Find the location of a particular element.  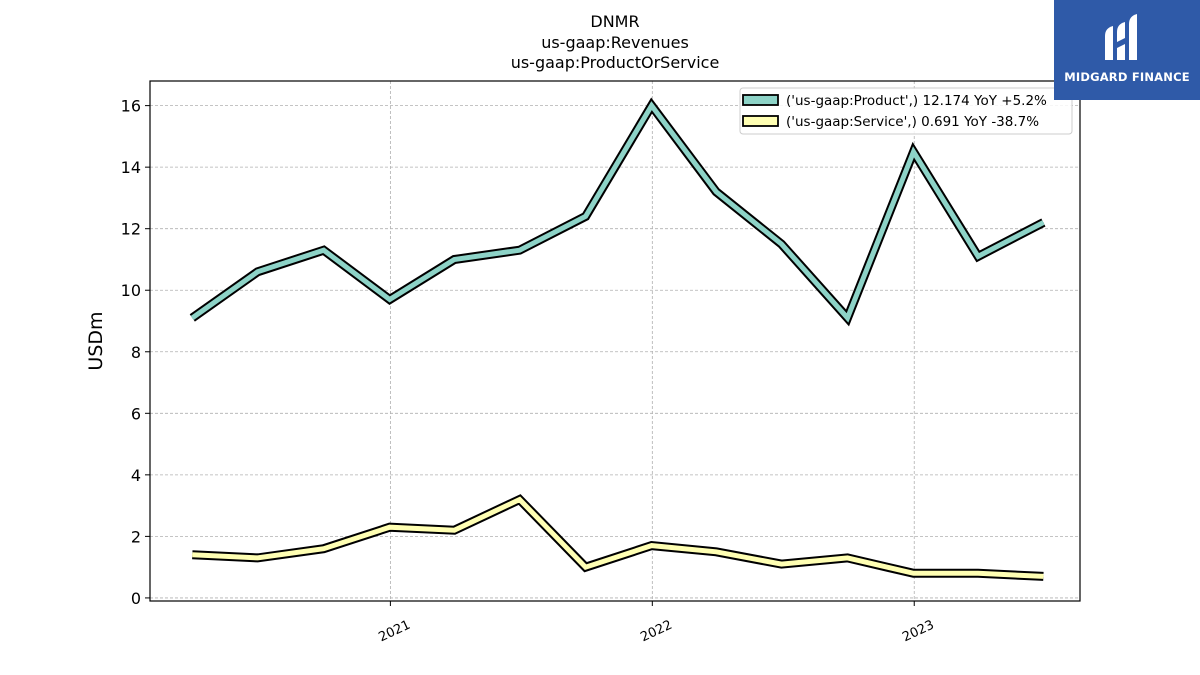

chart-title-line-1: DNMR is located at coordinates (614, 21).